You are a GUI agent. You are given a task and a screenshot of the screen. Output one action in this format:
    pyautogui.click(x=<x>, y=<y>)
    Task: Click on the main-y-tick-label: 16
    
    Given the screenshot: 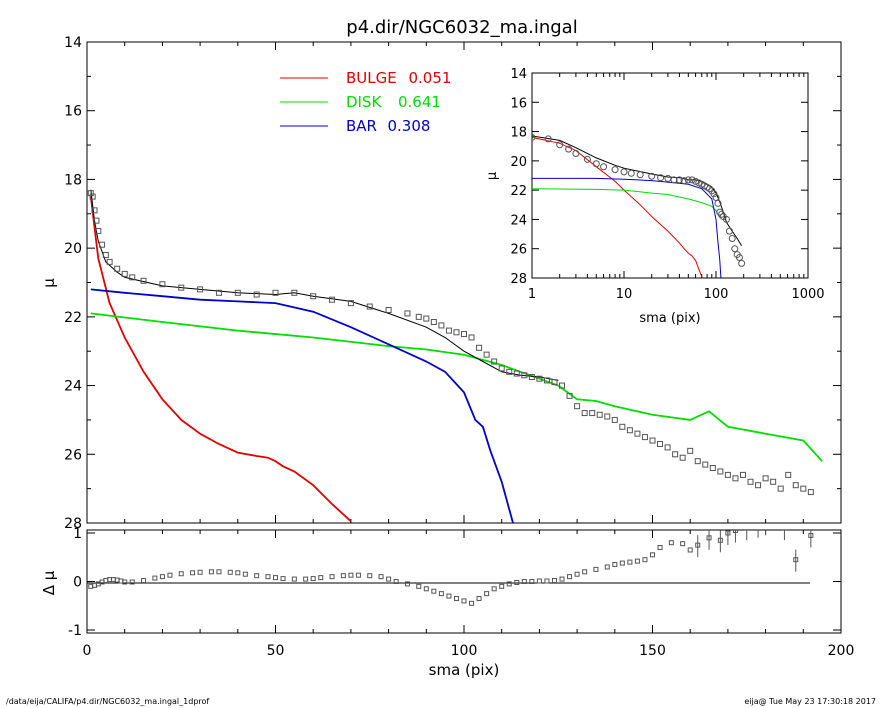 What is the action you would take?
    pyautogui.click(x=73, y=112)
    